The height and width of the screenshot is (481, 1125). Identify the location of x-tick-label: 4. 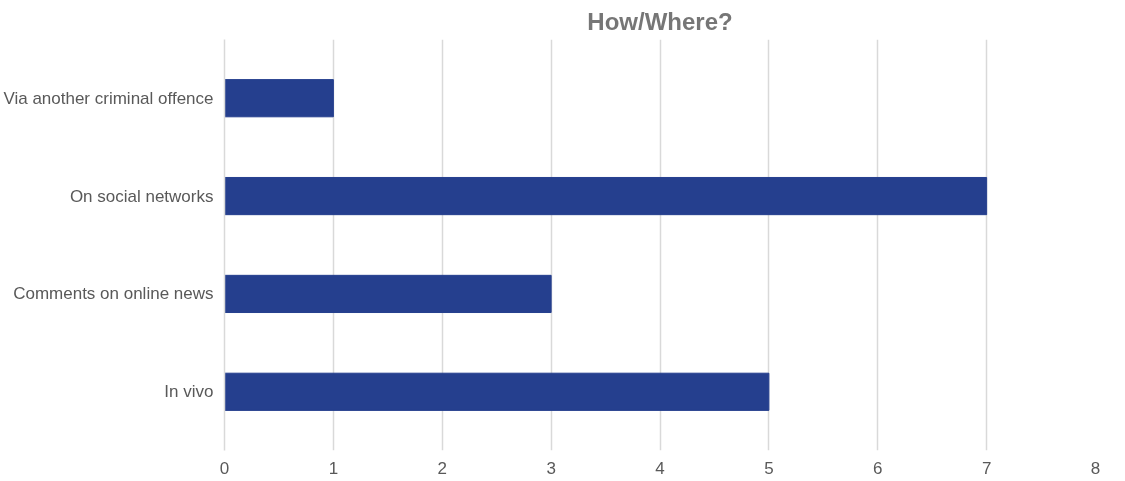
(660, 468).